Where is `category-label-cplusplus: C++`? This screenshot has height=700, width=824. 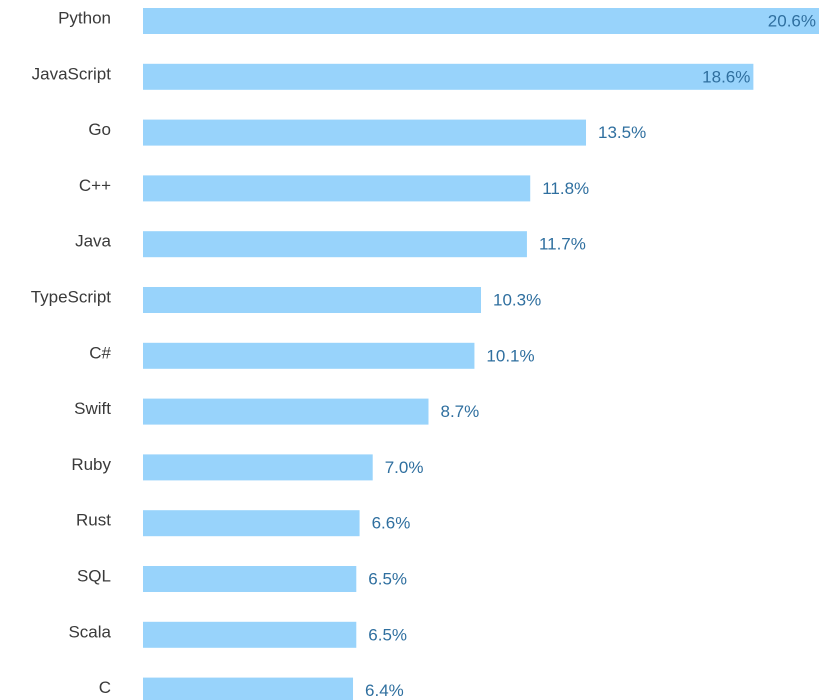 category-label-cplusplus: C++ is located at coordinates (95, 185).